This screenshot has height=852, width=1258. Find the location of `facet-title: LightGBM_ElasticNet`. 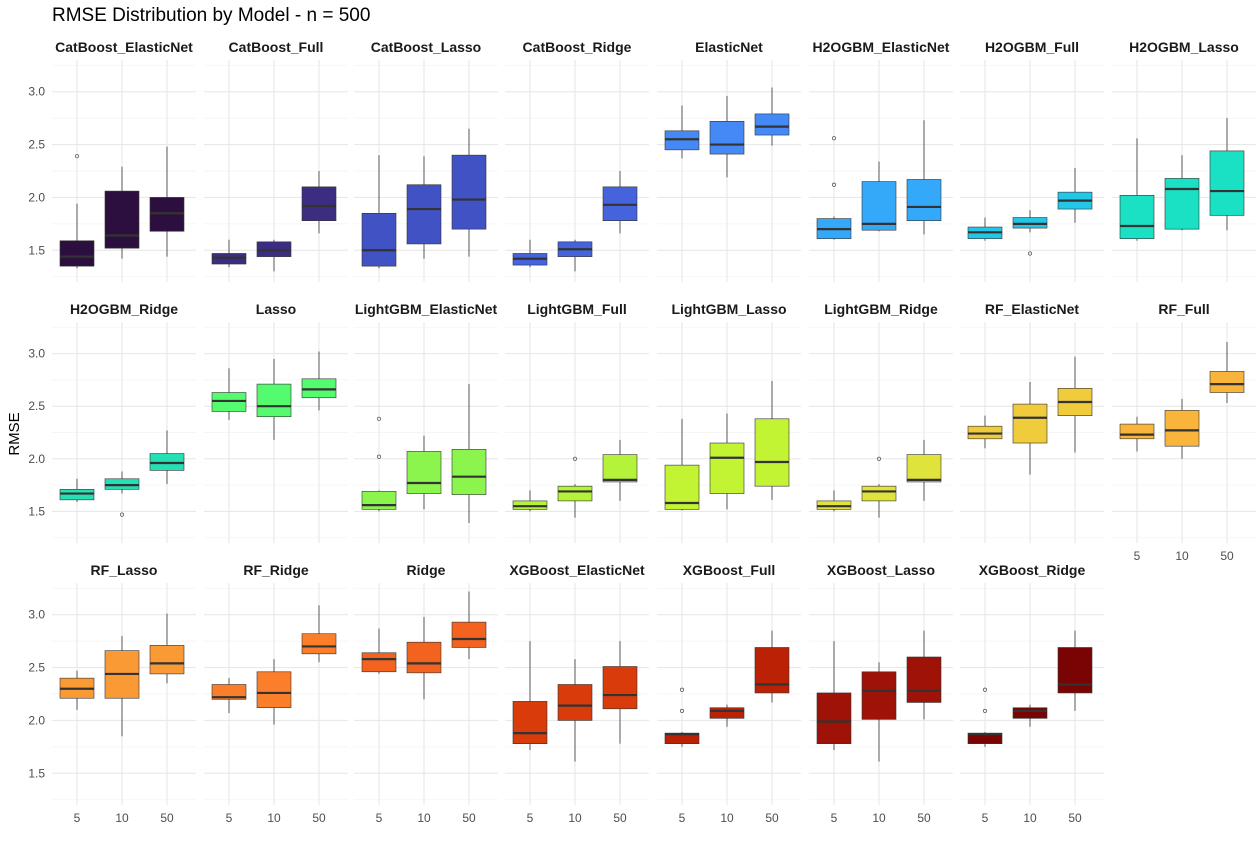

facet-title: LightGBM_ElasticNet is located at coordinates (426, 309).